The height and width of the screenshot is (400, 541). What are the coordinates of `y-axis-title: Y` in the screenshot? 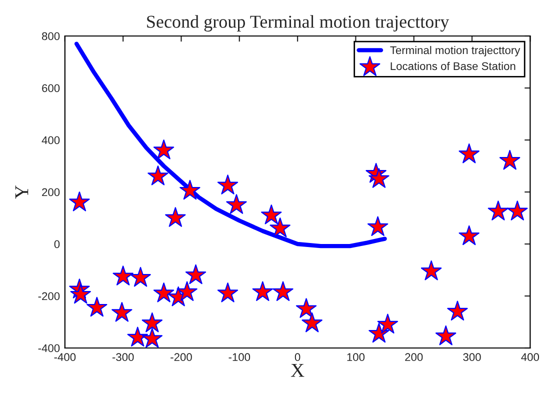 It's located at (21, 192).